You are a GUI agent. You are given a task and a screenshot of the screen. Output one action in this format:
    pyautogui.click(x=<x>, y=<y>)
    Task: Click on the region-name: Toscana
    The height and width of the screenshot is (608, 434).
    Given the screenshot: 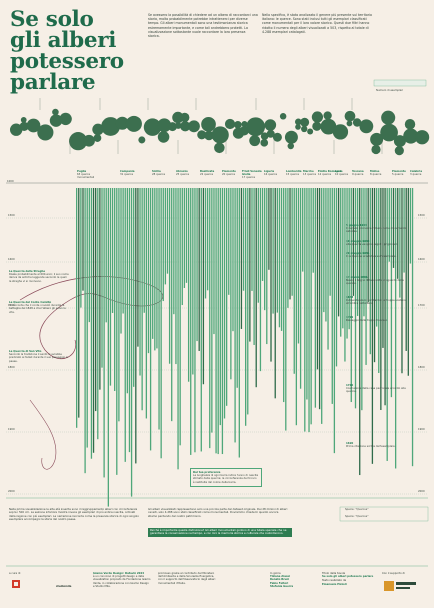 What is the action you would take?
    pyautogui.click(x=358, y=171)
    